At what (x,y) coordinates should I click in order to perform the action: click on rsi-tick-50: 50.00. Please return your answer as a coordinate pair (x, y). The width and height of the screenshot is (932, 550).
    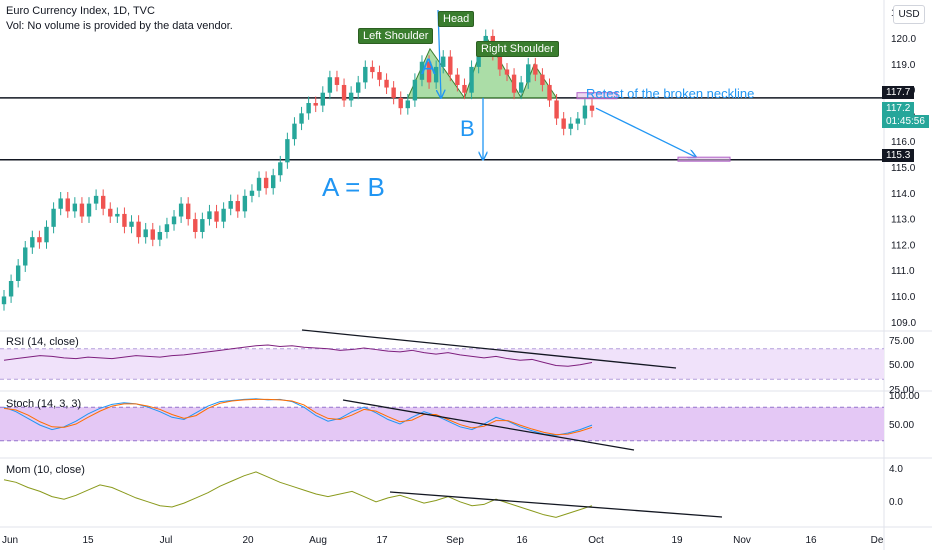
    Looking at the image, I should click on (902, 365).